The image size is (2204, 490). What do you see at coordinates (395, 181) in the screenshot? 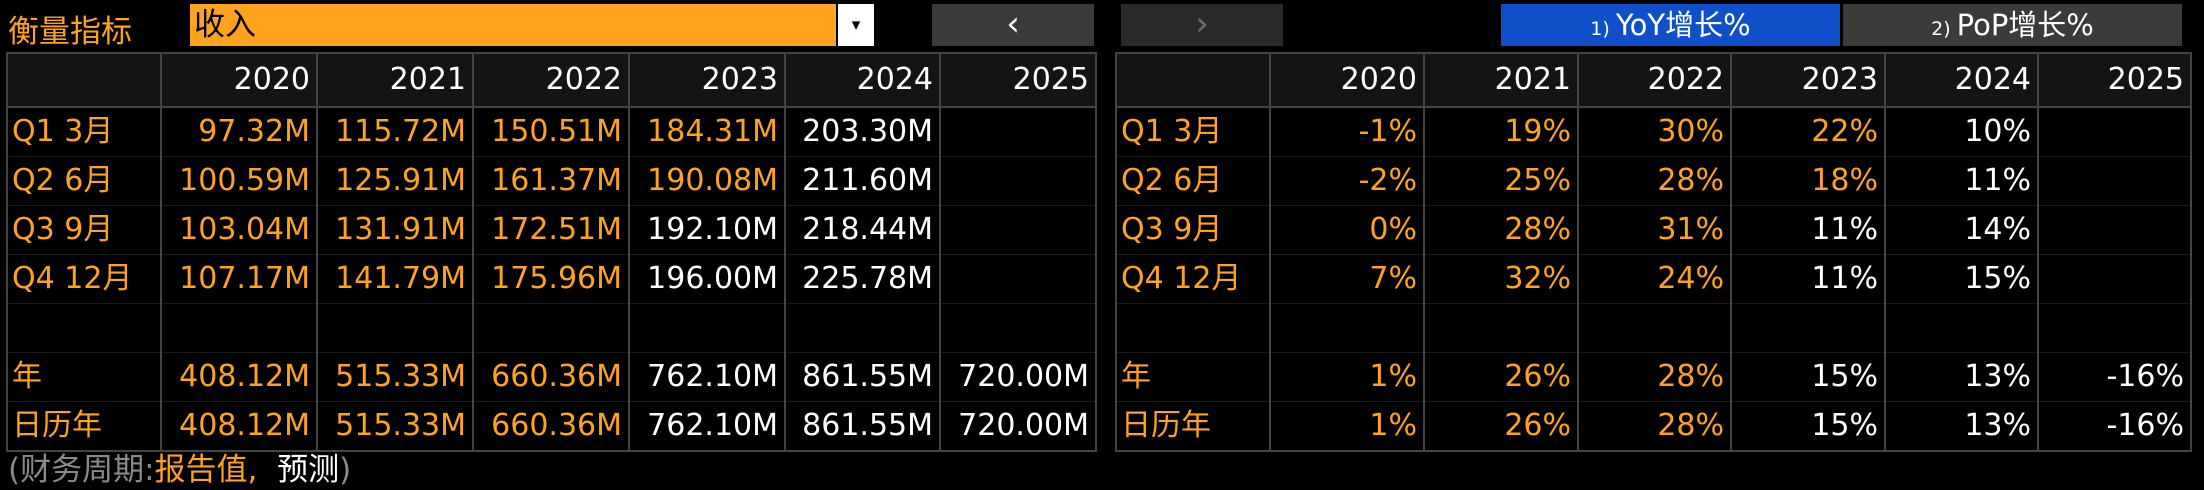
I see `table-cell: 125.91M` at bounding box center [395, 181].